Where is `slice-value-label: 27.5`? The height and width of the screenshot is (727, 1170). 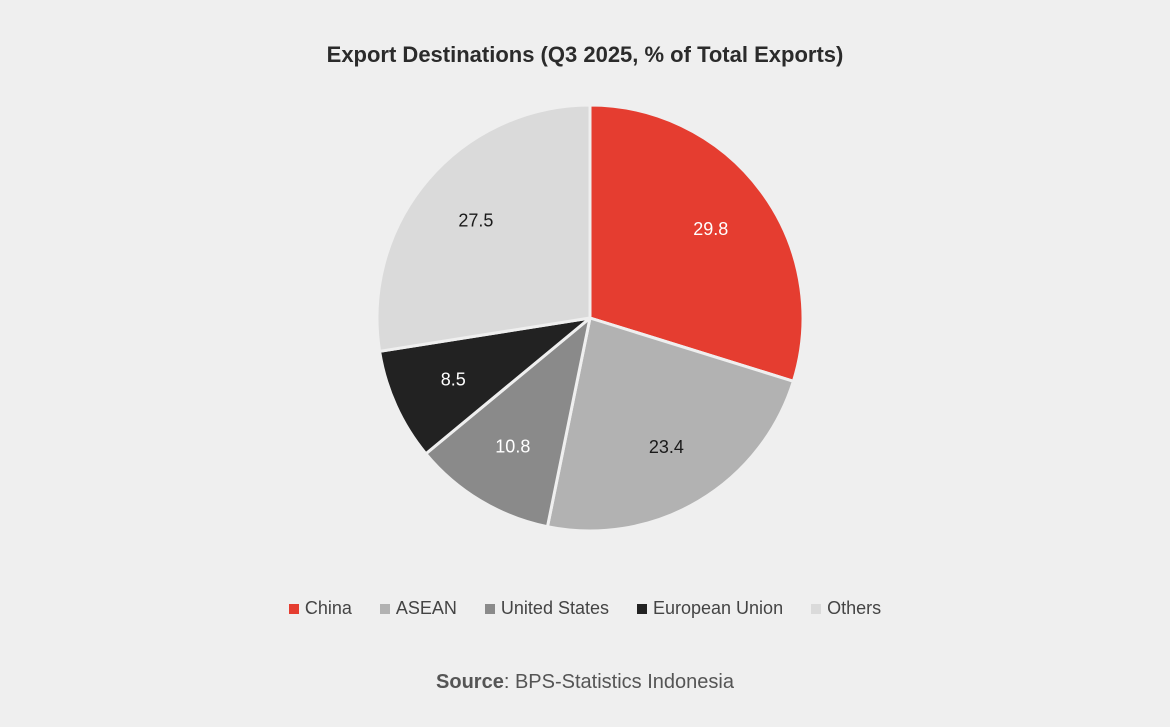 slice-value-label: 27.5 is located at coordinates (475, 221).